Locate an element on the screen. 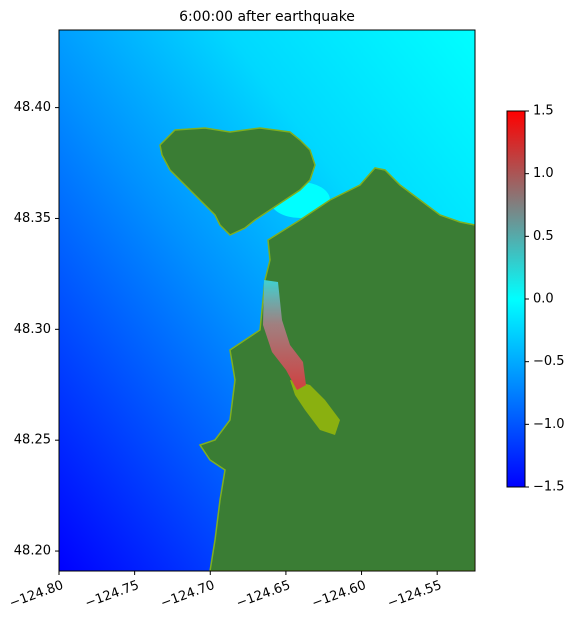 This screenshot has width=578, height=622. x-tick-label: −124.80 is located at coordinates (36, 594).